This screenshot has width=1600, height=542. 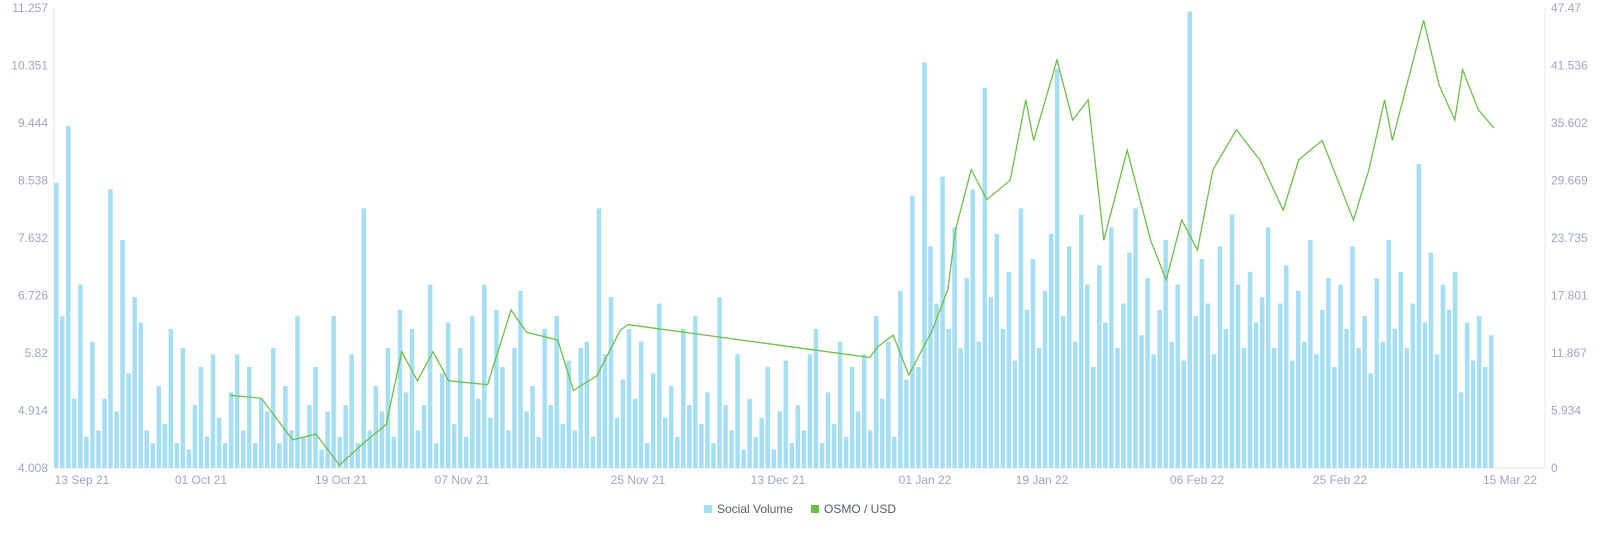 I want to click on right-axis-tick-label: 23.735, so click(x=1569, y=238).